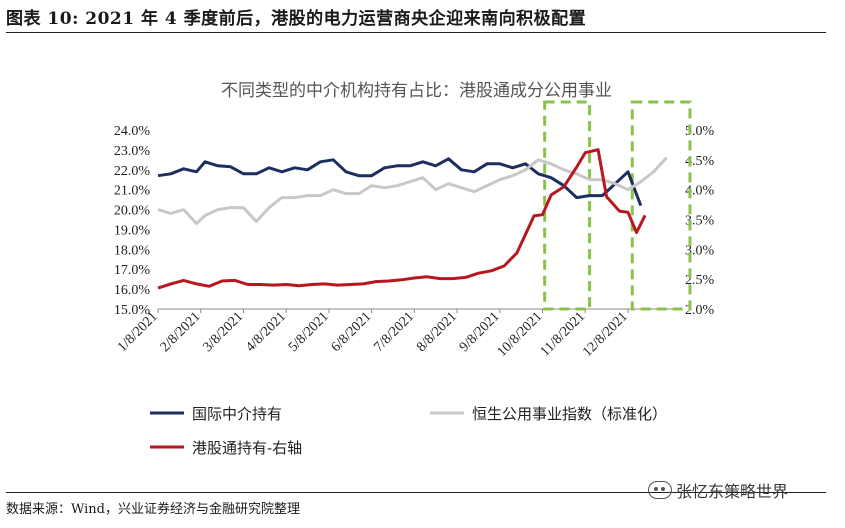 The image size is (845, 528). Describe the element at coordinates (132, 310) in the screenshot. I see `y-left-tick-label: 15.0%` at that location.